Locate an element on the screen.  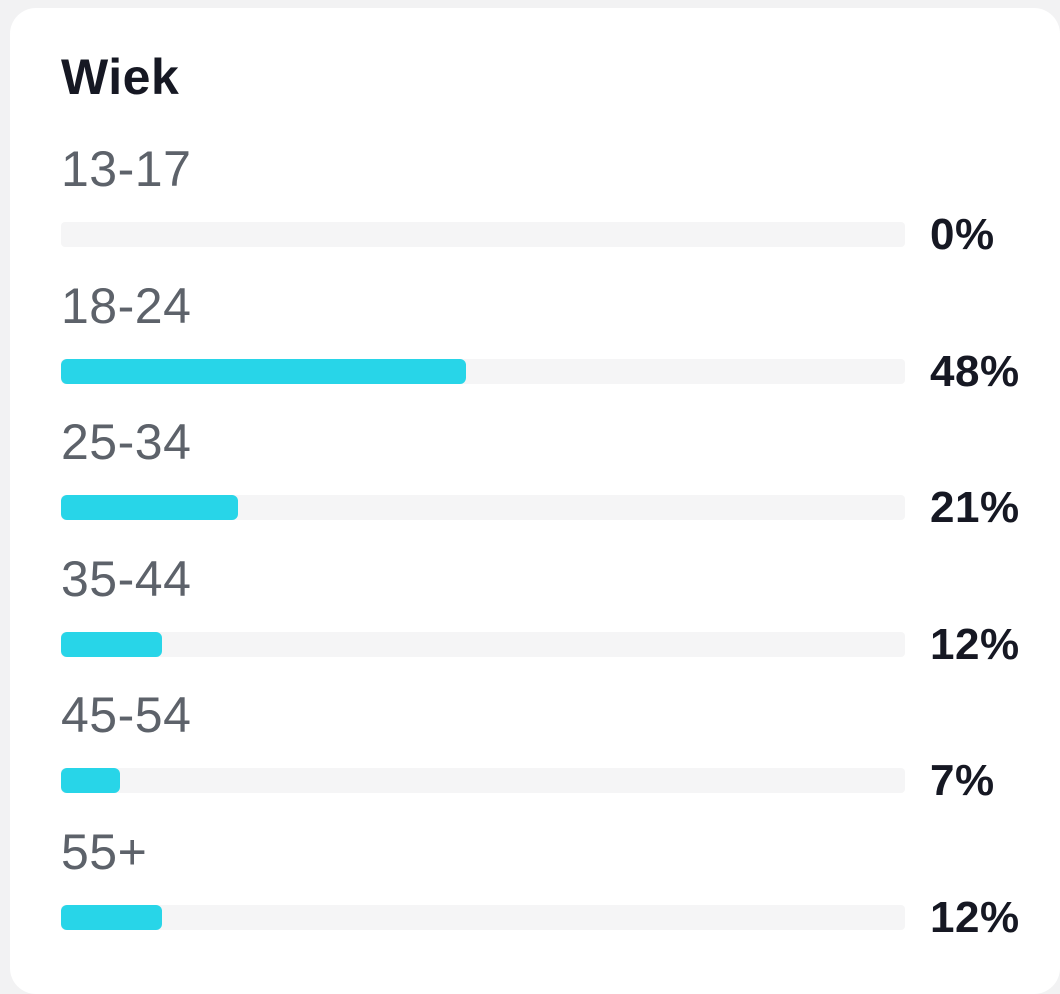
age-row-13-17: 13-17 0% is located at coordinates (560, 201).